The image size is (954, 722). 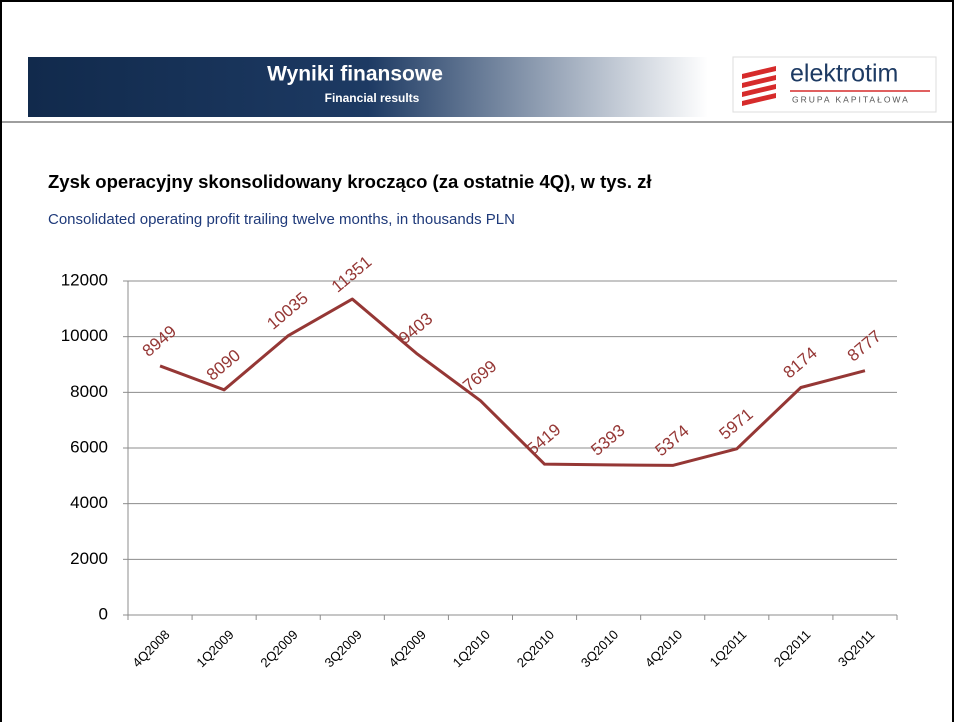 I want to click on y-tick-label: 8000, so click(x=89, y=391).